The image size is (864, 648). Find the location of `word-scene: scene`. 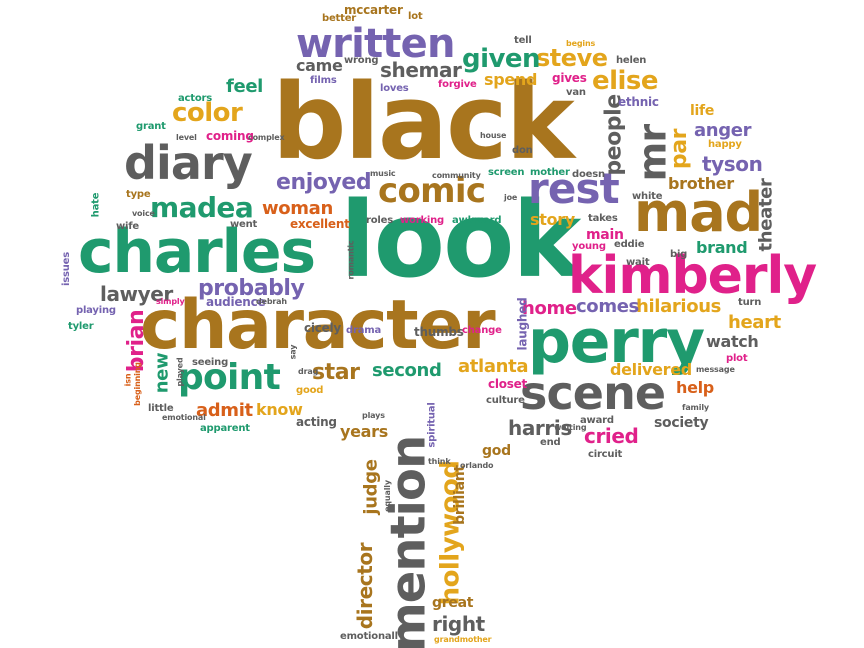

word-scene: scene is located at coordinates (593, 393).